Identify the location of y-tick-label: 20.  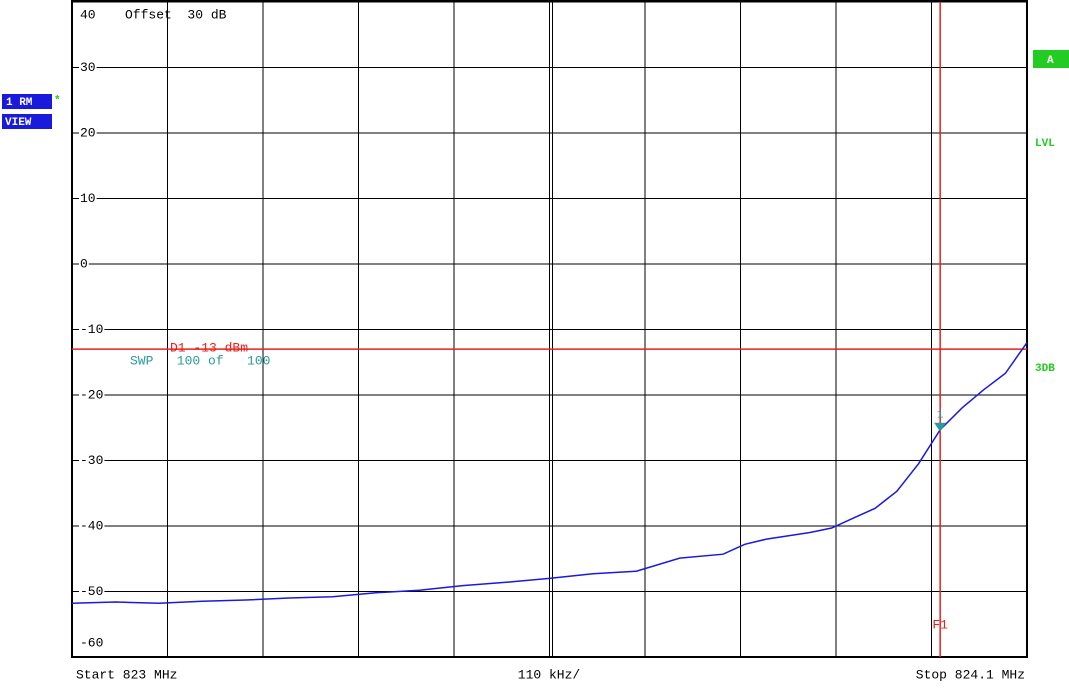
(88, 132).